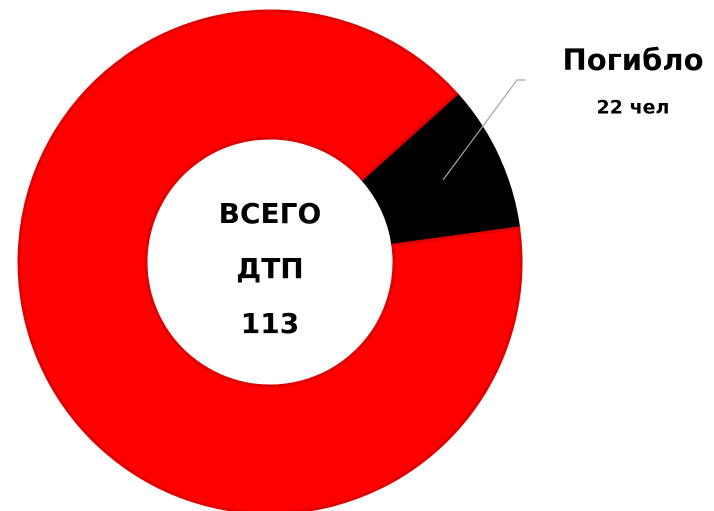 The width and height of the screenshot is (714, 511). What do you see at coordinates (483, 130) in the screenshot?
I see `leader-line` at bounding box center [483, 130].